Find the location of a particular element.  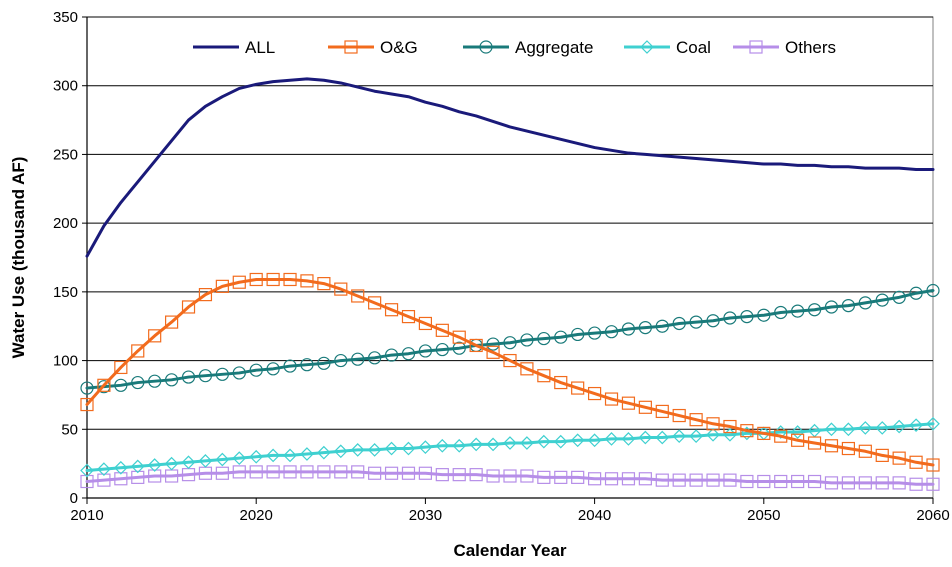

x-tick-label: 2040 is located at coordinates (594, 515).